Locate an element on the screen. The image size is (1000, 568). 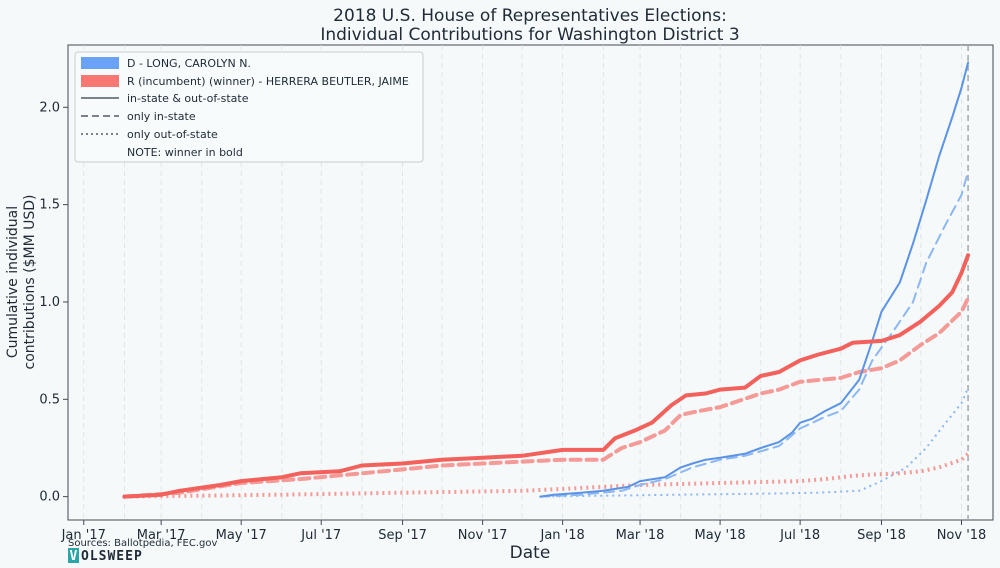
legend-patch-republican is located at coordinates (100, 81).